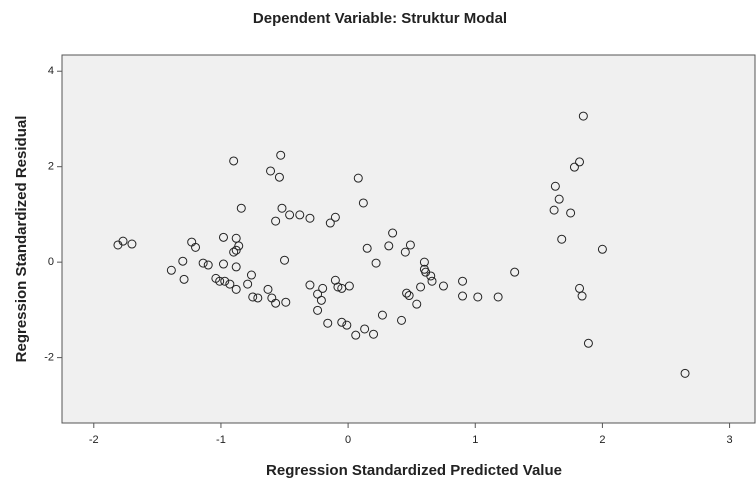 This screenshot has width=756, height=486. Describe the element at coordinates (380, 18) in the screenshot. I see `chart-title: Dependent Variable: Struktur Modal` at that location.